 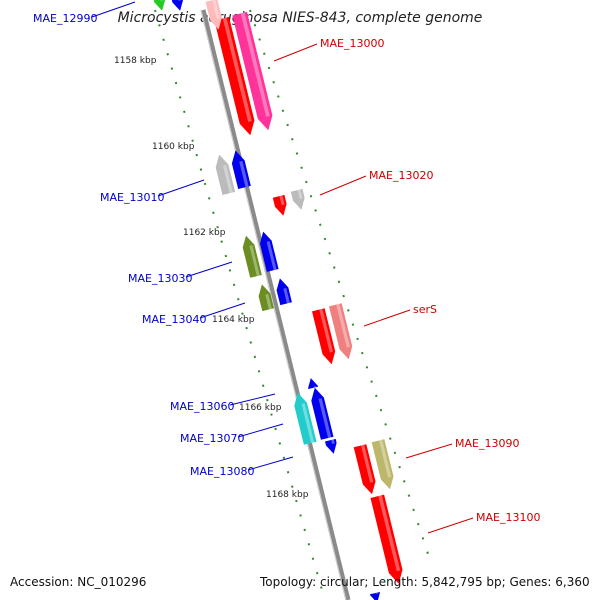 What do you see at coordinates (268, 301) in the screenshot?
I see `gene-mae-13040-olive-shine` at bounding box center [268, 301].